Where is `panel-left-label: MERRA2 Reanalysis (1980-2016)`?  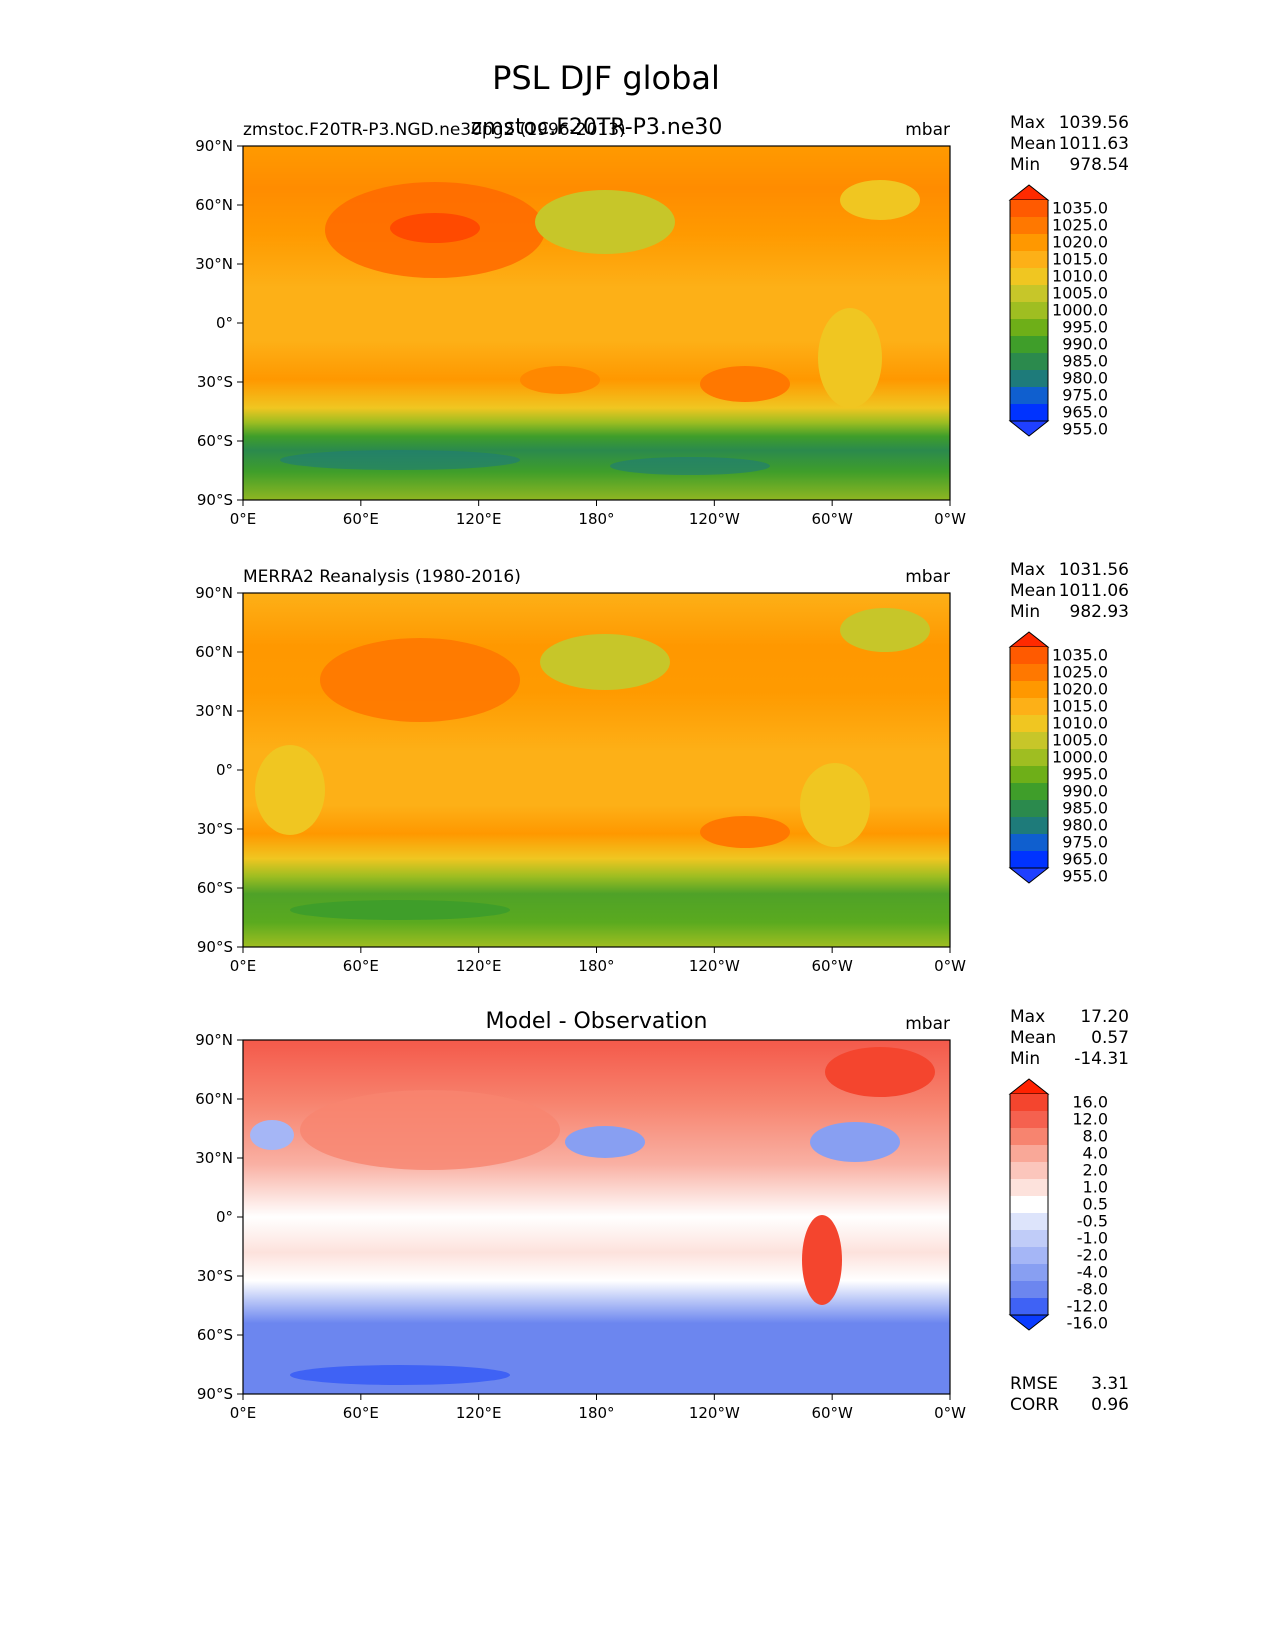 panel-left-label: MERRA2 Reanalysis (1980-2016) is located at coordinates (382, 577).